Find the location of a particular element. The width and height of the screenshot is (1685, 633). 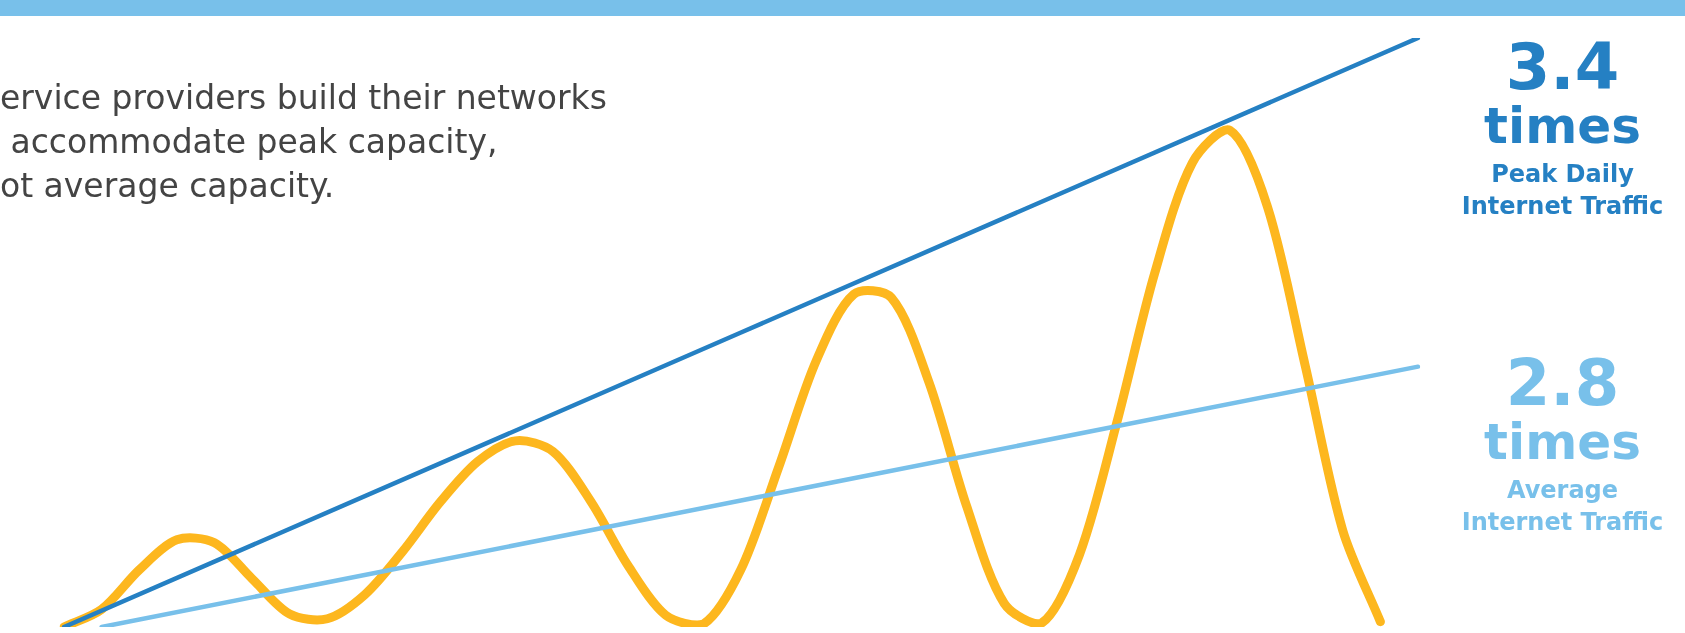

text: ervice providers build their networks accommodate peak capacity, ot average capacity. is located at coordinates (303, 142).